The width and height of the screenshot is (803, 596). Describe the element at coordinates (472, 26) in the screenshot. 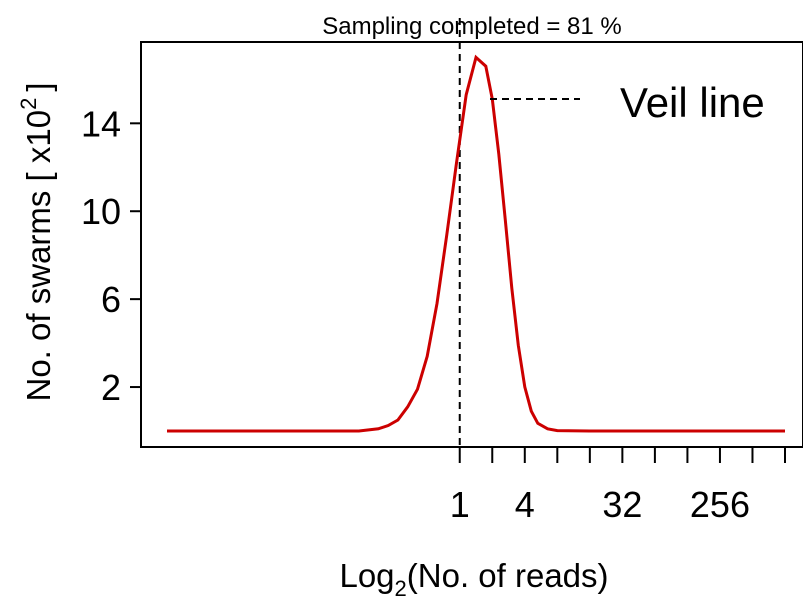

I see `chart-title: Sampling completed = 81 %` at that location.